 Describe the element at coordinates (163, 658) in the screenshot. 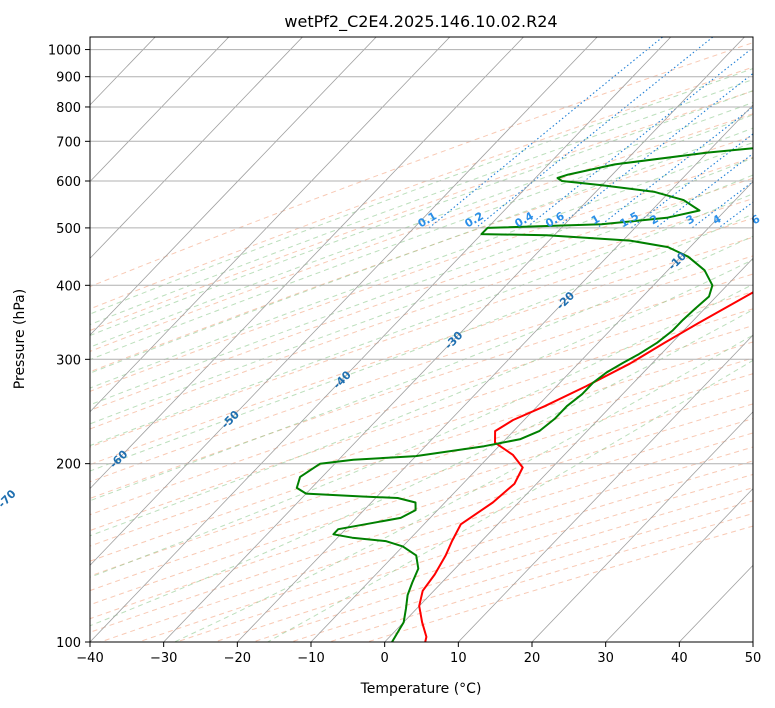

I see `x-tick-label: −30` at that location.